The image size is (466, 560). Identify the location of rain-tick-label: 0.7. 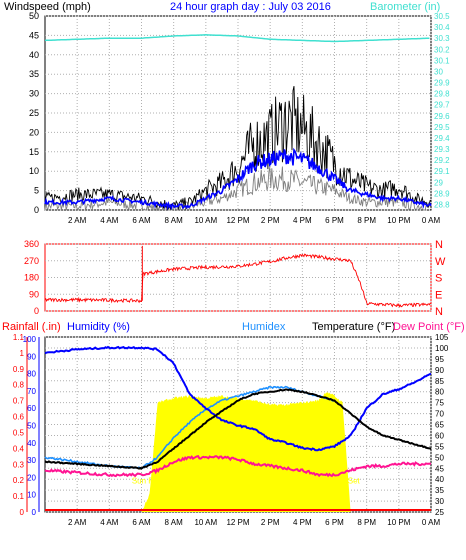
(19, 401).